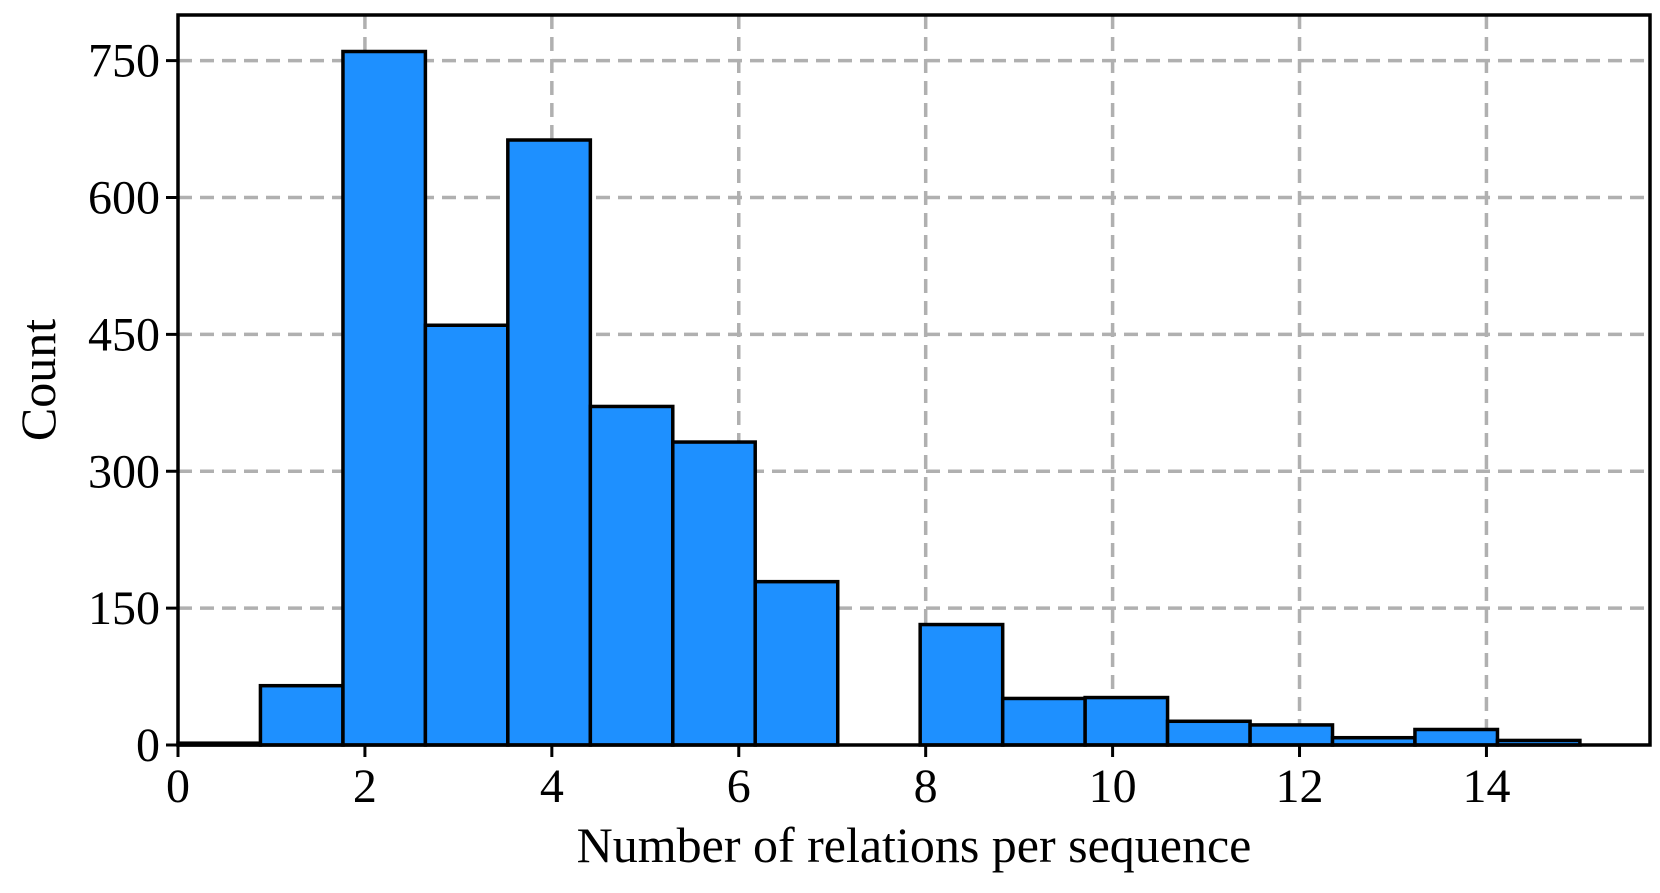 Image resolution: width=1660 pixels, height=893 pixels. What do you see at coordinates (178, 786) in the screenshot?
I see `x-tick-label: 0` at bounding box center [178, 786].